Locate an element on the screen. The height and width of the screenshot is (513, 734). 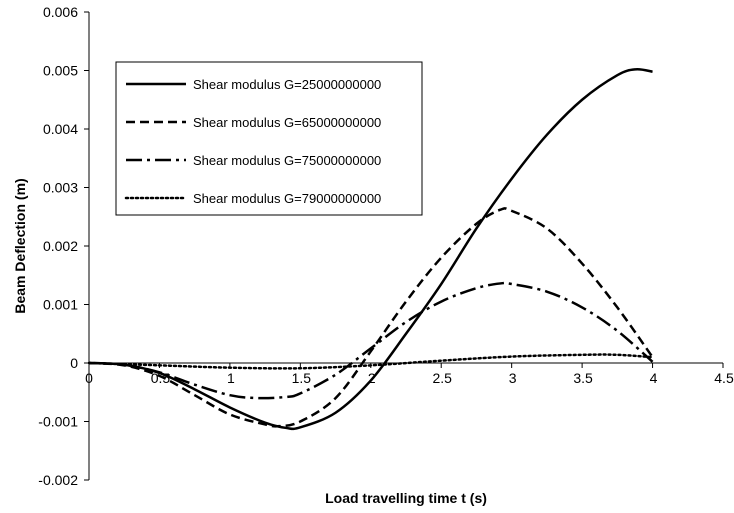
x-ticks: 0 0.5 1 1.5 2 2.5 3 3.5 4 4.5 is located at coordinates (409, 374).